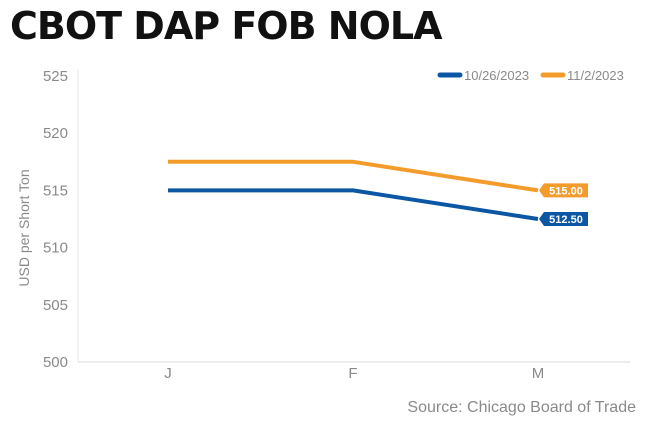 This screenshot has width=652, height=428. Describe the element at coordinates (55, 133) in the screenshot. I see `y-tick-label: 520` at that location.